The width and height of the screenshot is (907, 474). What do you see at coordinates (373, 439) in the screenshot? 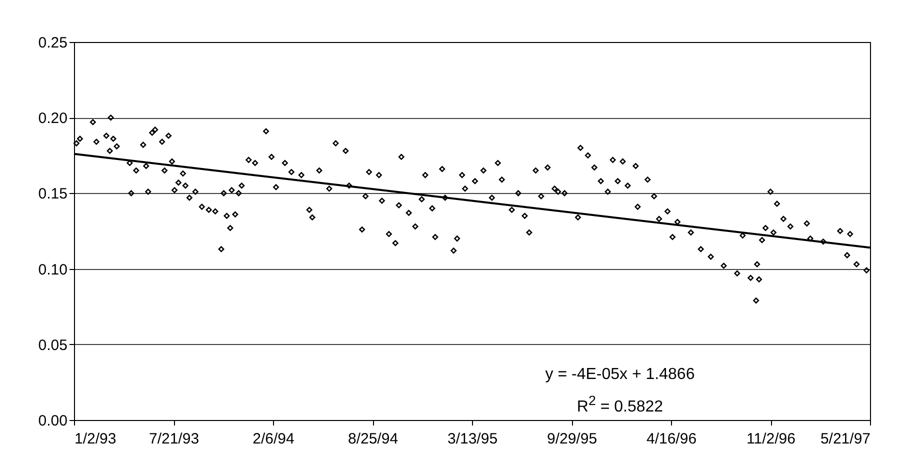
I see `x-tick-label: 8/25/94` at bounding box center [373, 439].